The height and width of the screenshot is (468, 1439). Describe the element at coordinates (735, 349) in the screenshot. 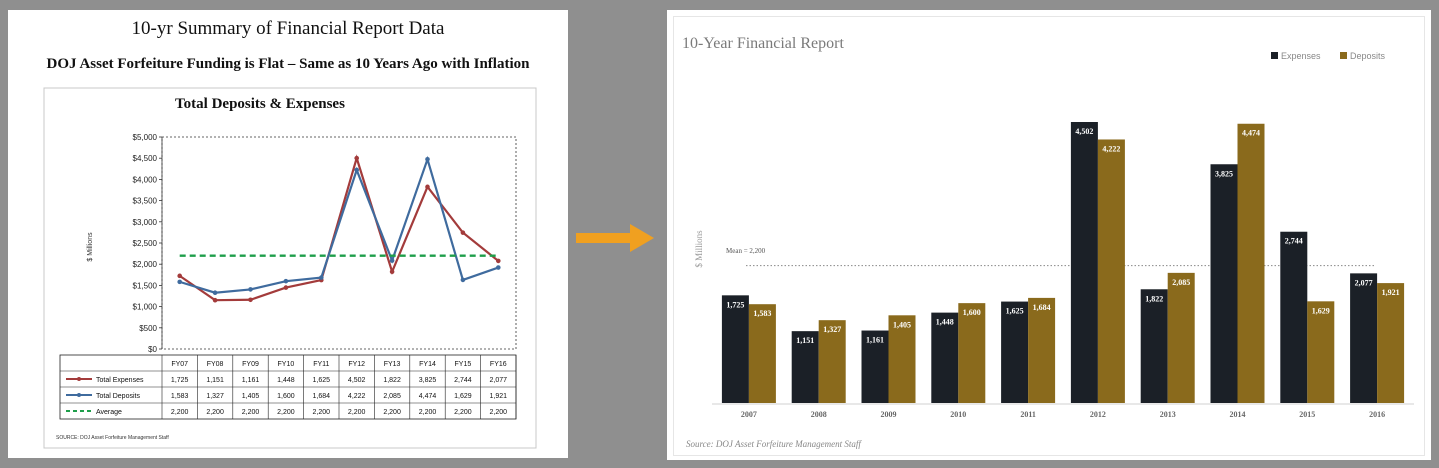

I see `bar-expenses-2007` at that location.